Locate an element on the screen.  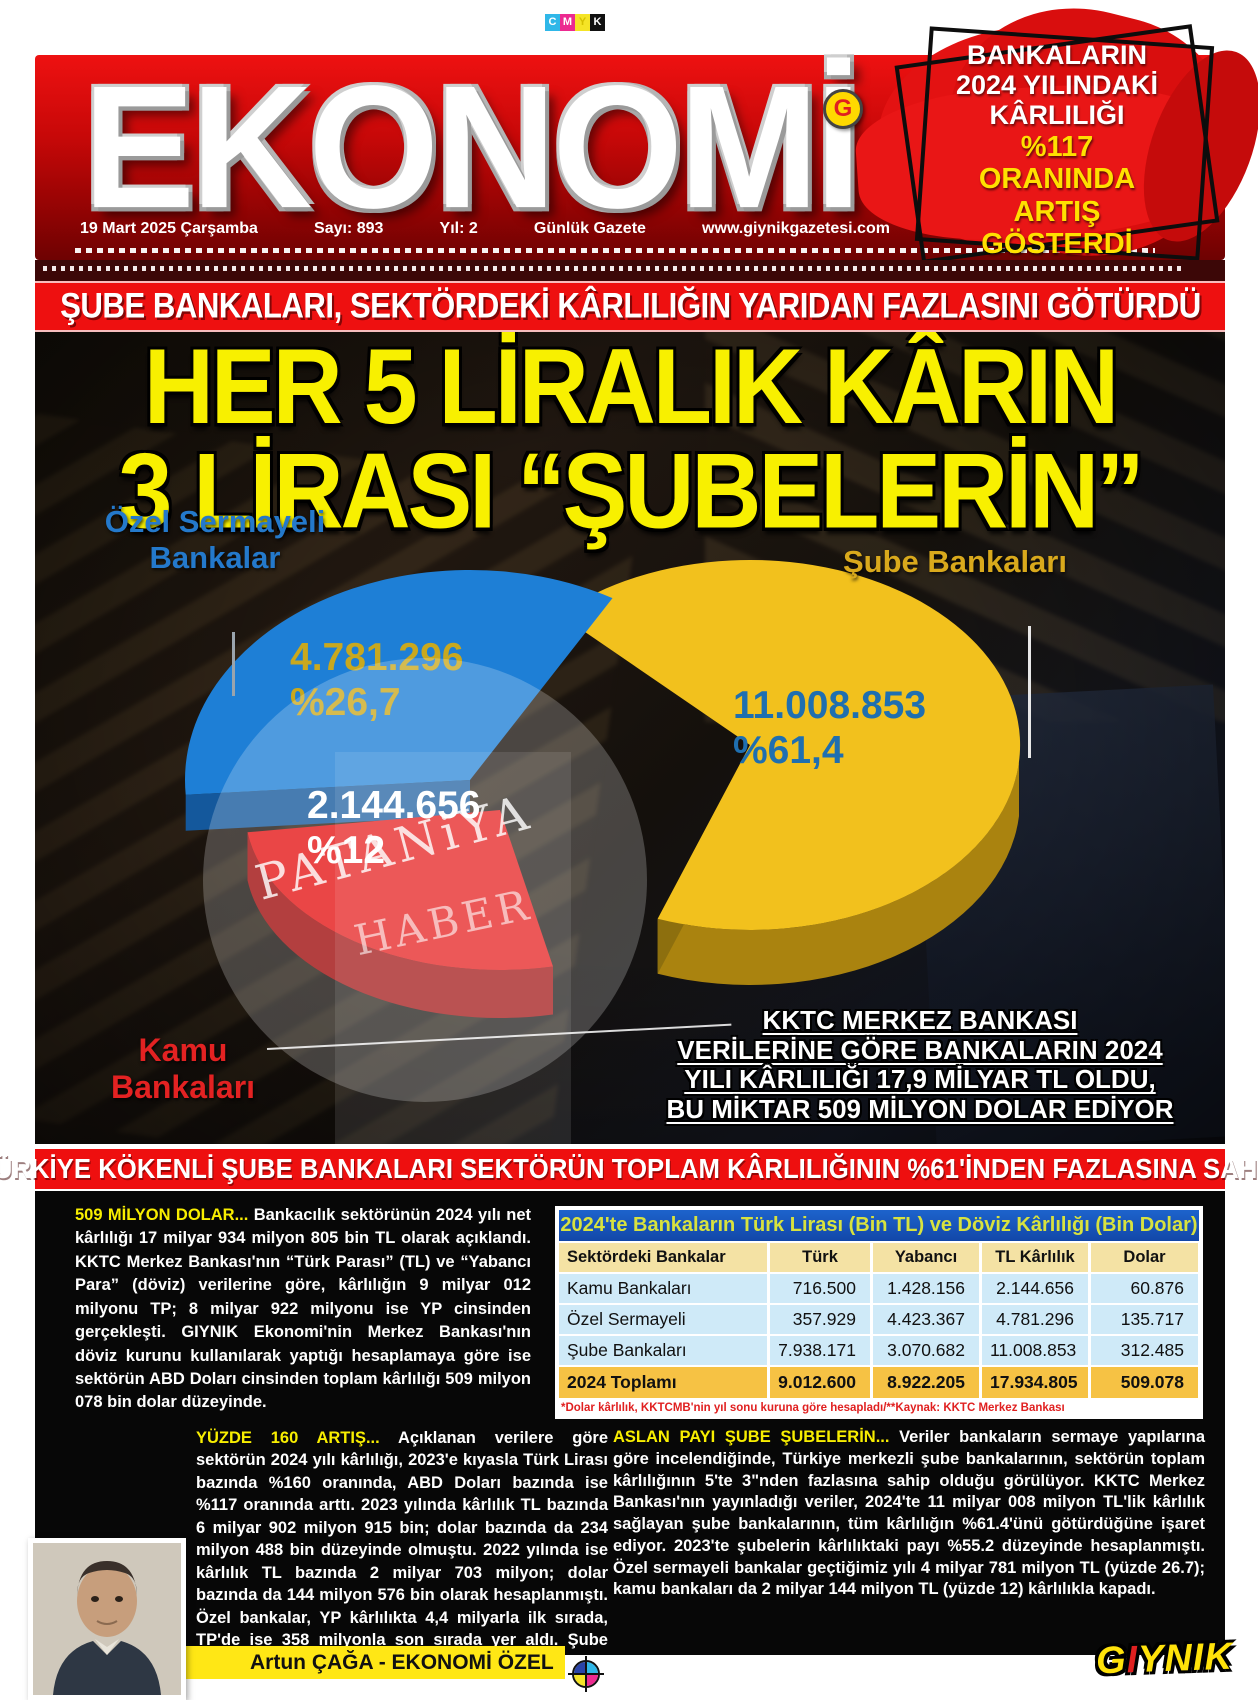
pataniya-watermark: PATANiYA HABER is located at coordinates (425, 880).